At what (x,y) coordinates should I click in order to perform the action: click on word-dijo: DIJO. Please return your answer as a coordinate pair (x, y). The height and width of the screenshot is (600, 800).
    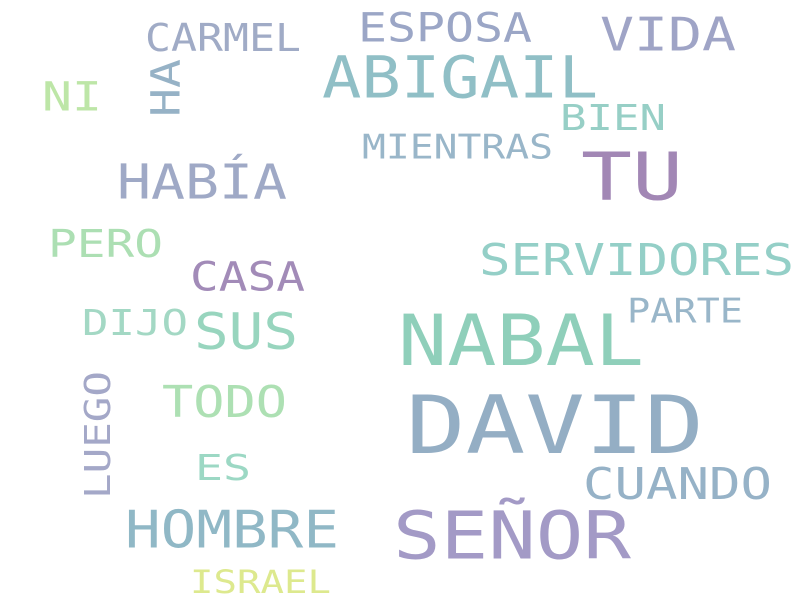
    Looking at the image, I should click on (135, 322).